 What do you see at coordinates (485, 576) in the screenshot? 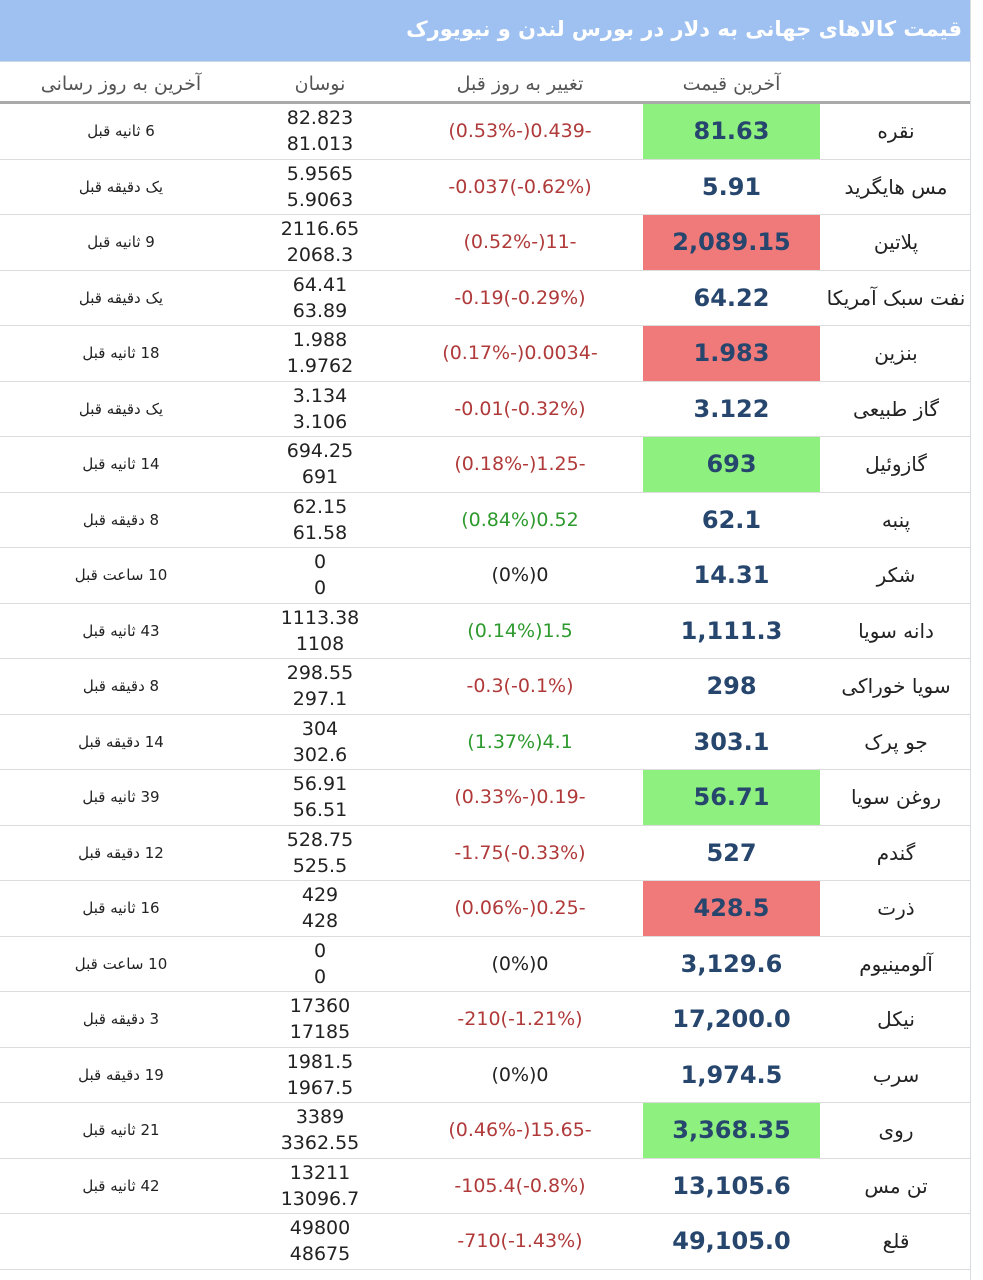
I see `table-row: شکر 14.31 (0%)0 0 0 10 ساعت قبل` at bounding box center [485, 576].